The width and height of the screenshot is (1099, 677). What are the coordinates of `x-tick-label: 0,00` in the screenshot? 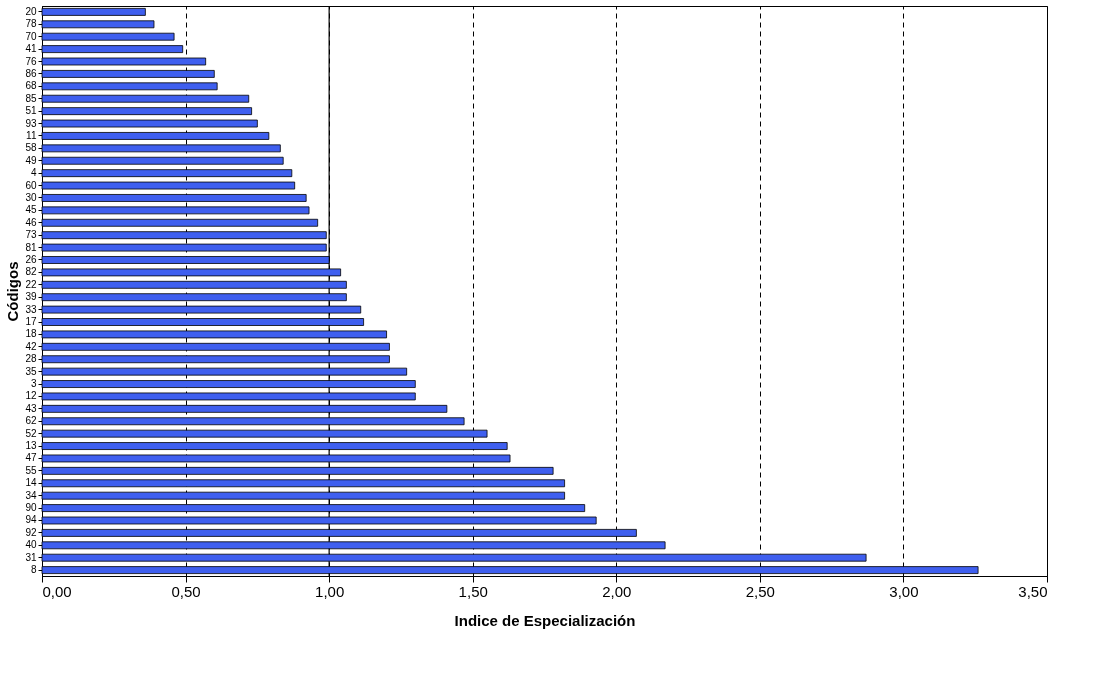 It's located at (57, 591).